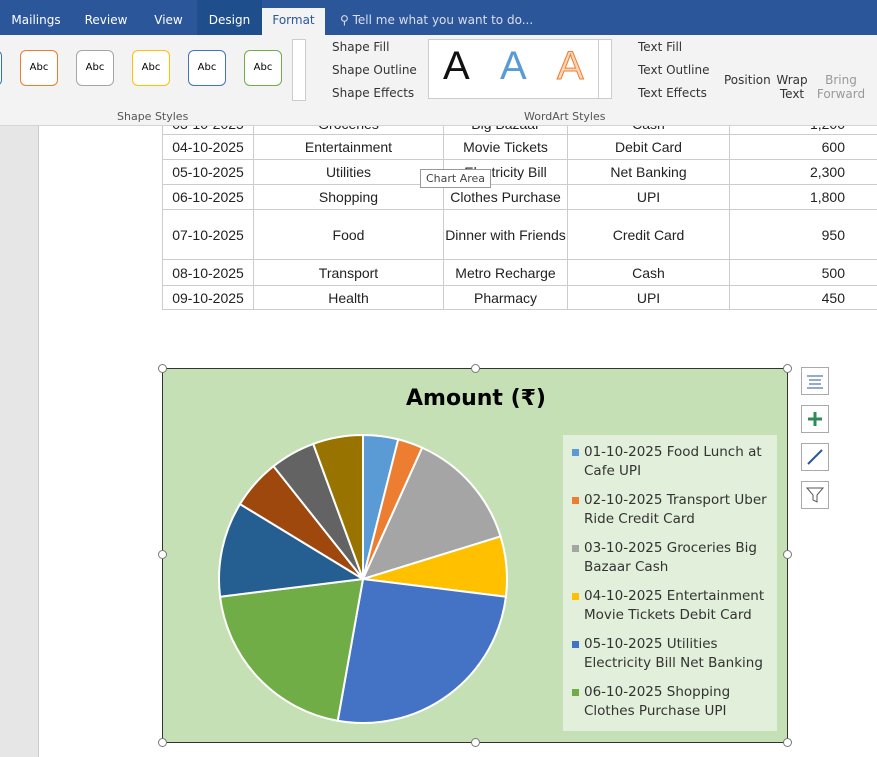 This screenshot has height=757, width=877. I want to click on command: Bring Forward, so click(841, 87).